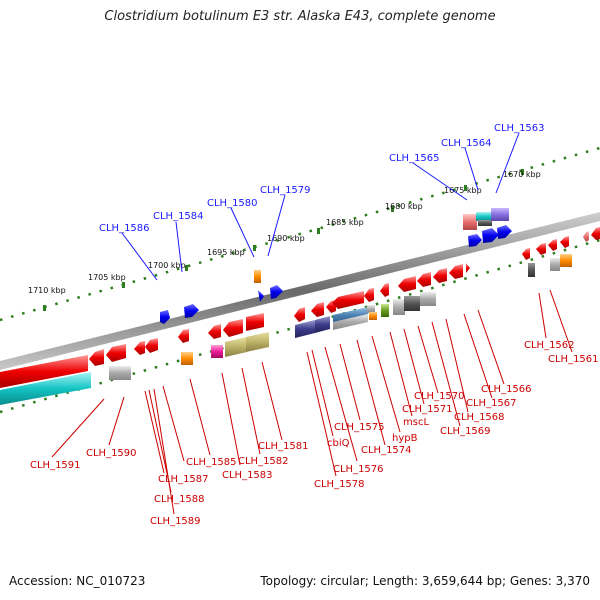  I want to click on gene-gray-lower-b, so click(555, 264).